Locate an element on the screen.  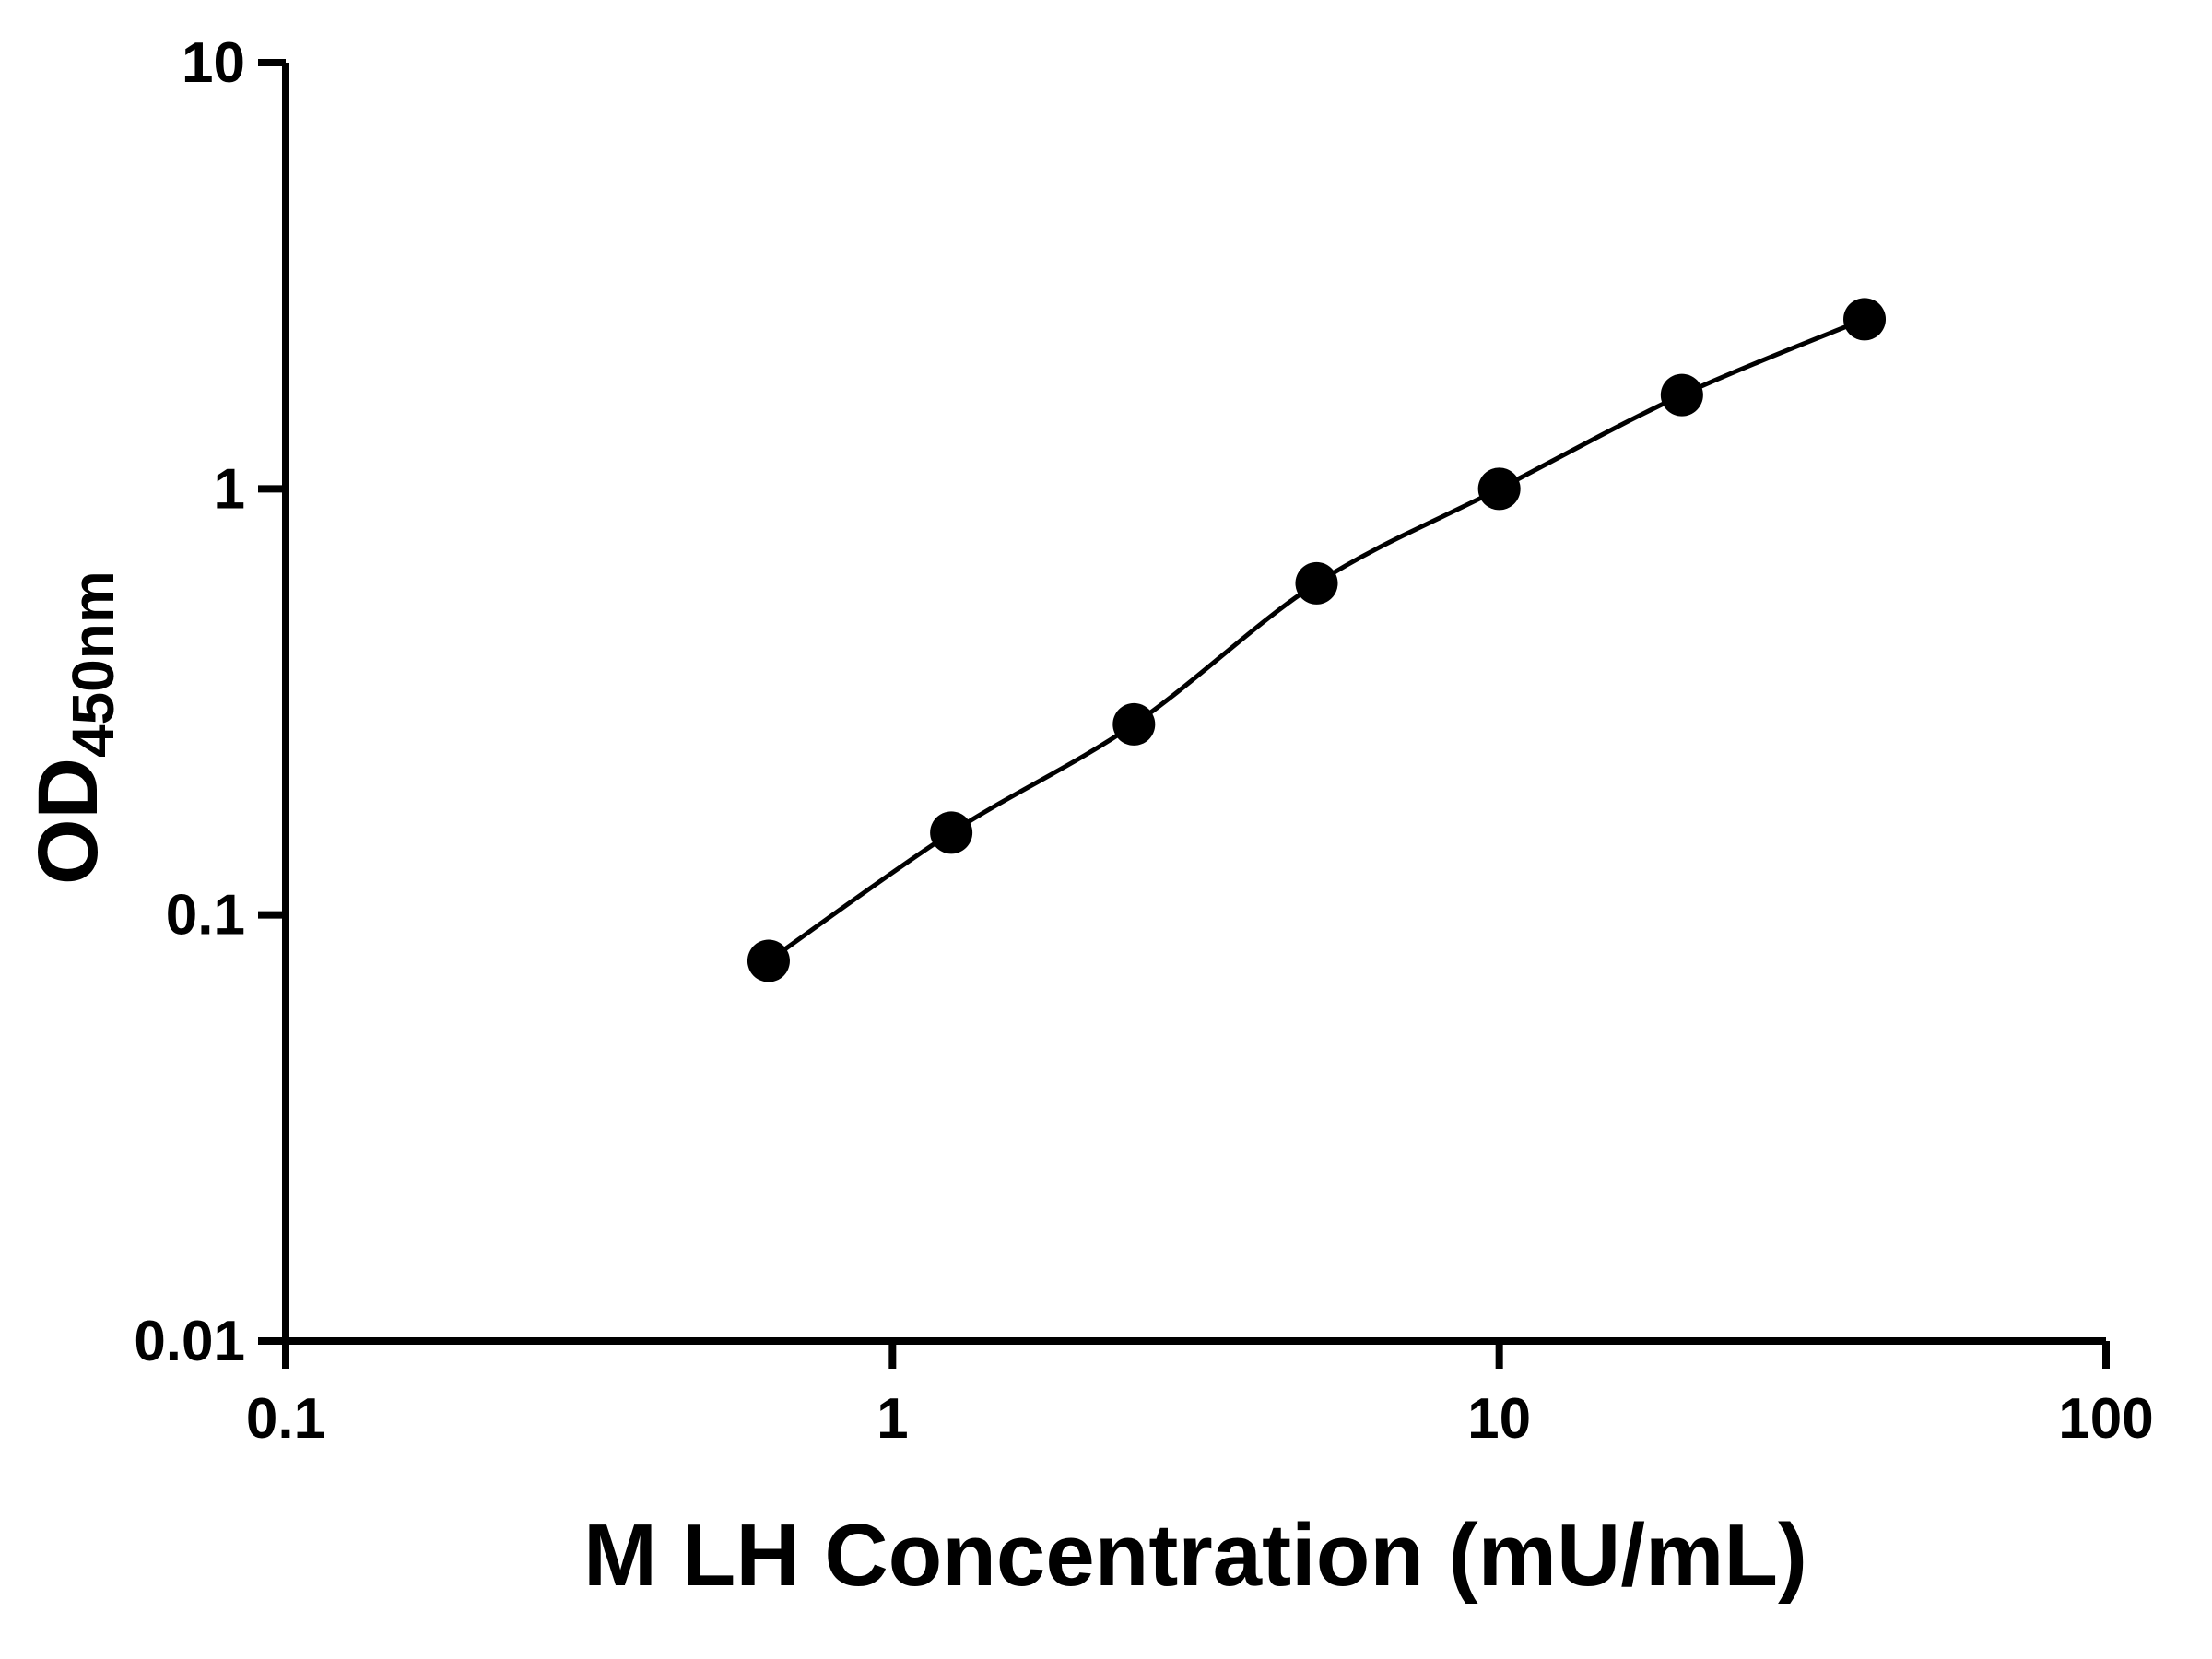
y-tick-label: 10 is located at coordinates (213, 63).